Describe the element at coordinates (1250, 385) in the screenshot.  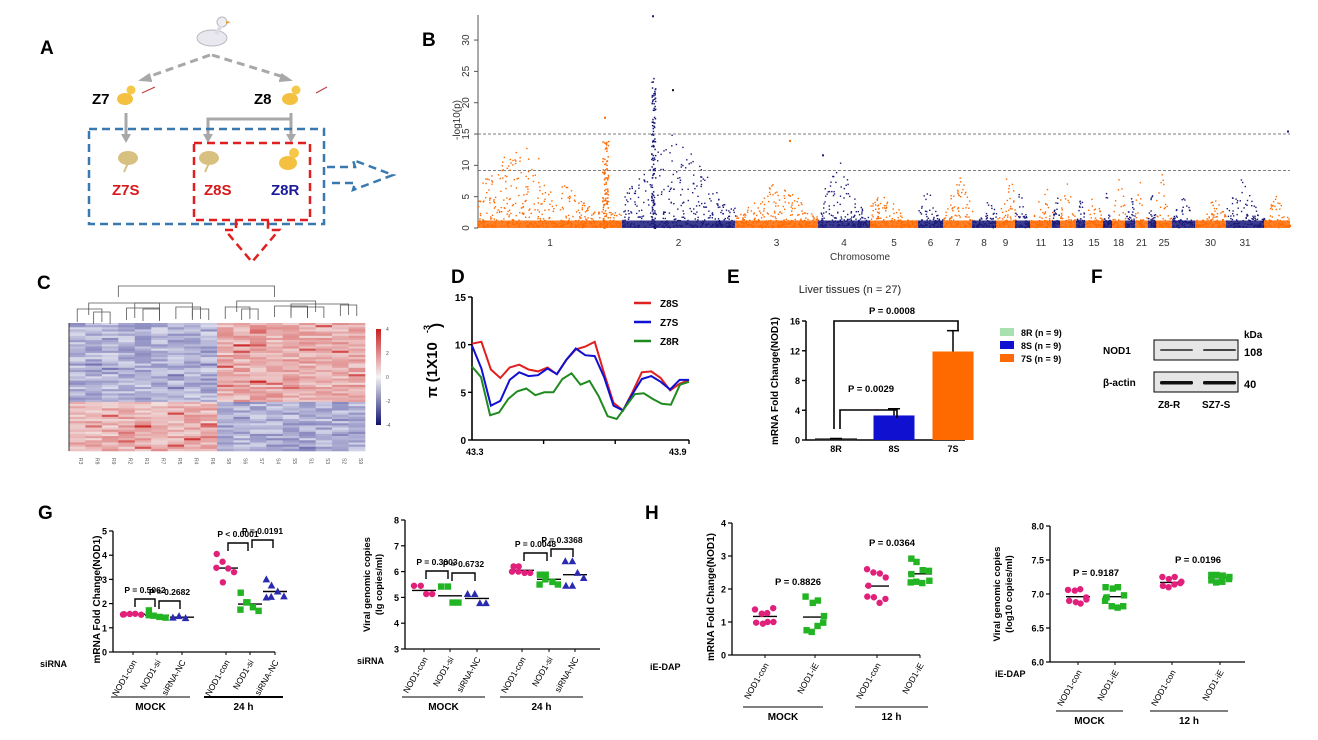
I see `size-label: 40` at that location.